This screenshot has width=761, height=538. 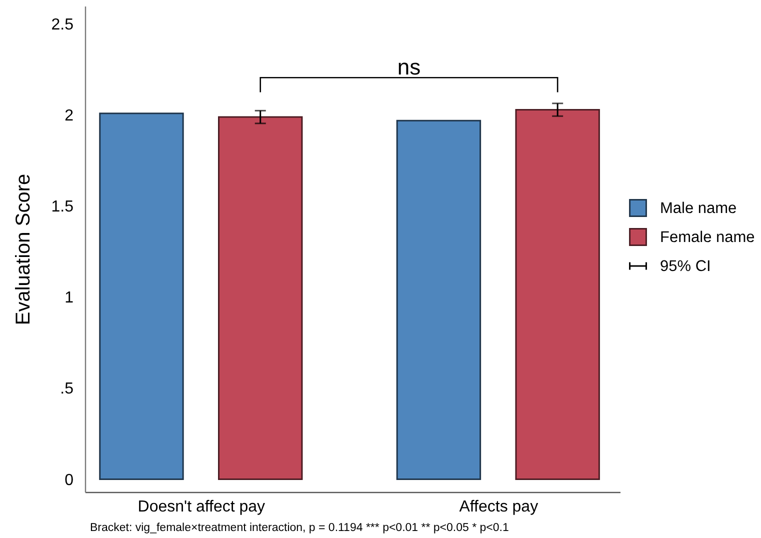 What do you see at coordinates (409, 67) in the screenshot?
I see `annotation: ns` at bounding box center [409, 67].